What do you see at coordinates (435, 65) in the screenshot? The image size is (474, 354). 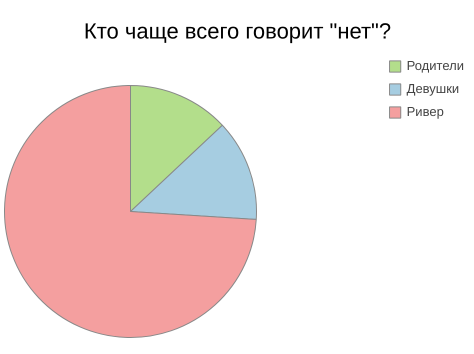 I see `legend-label: Родители` at bounding box center [435, 65].